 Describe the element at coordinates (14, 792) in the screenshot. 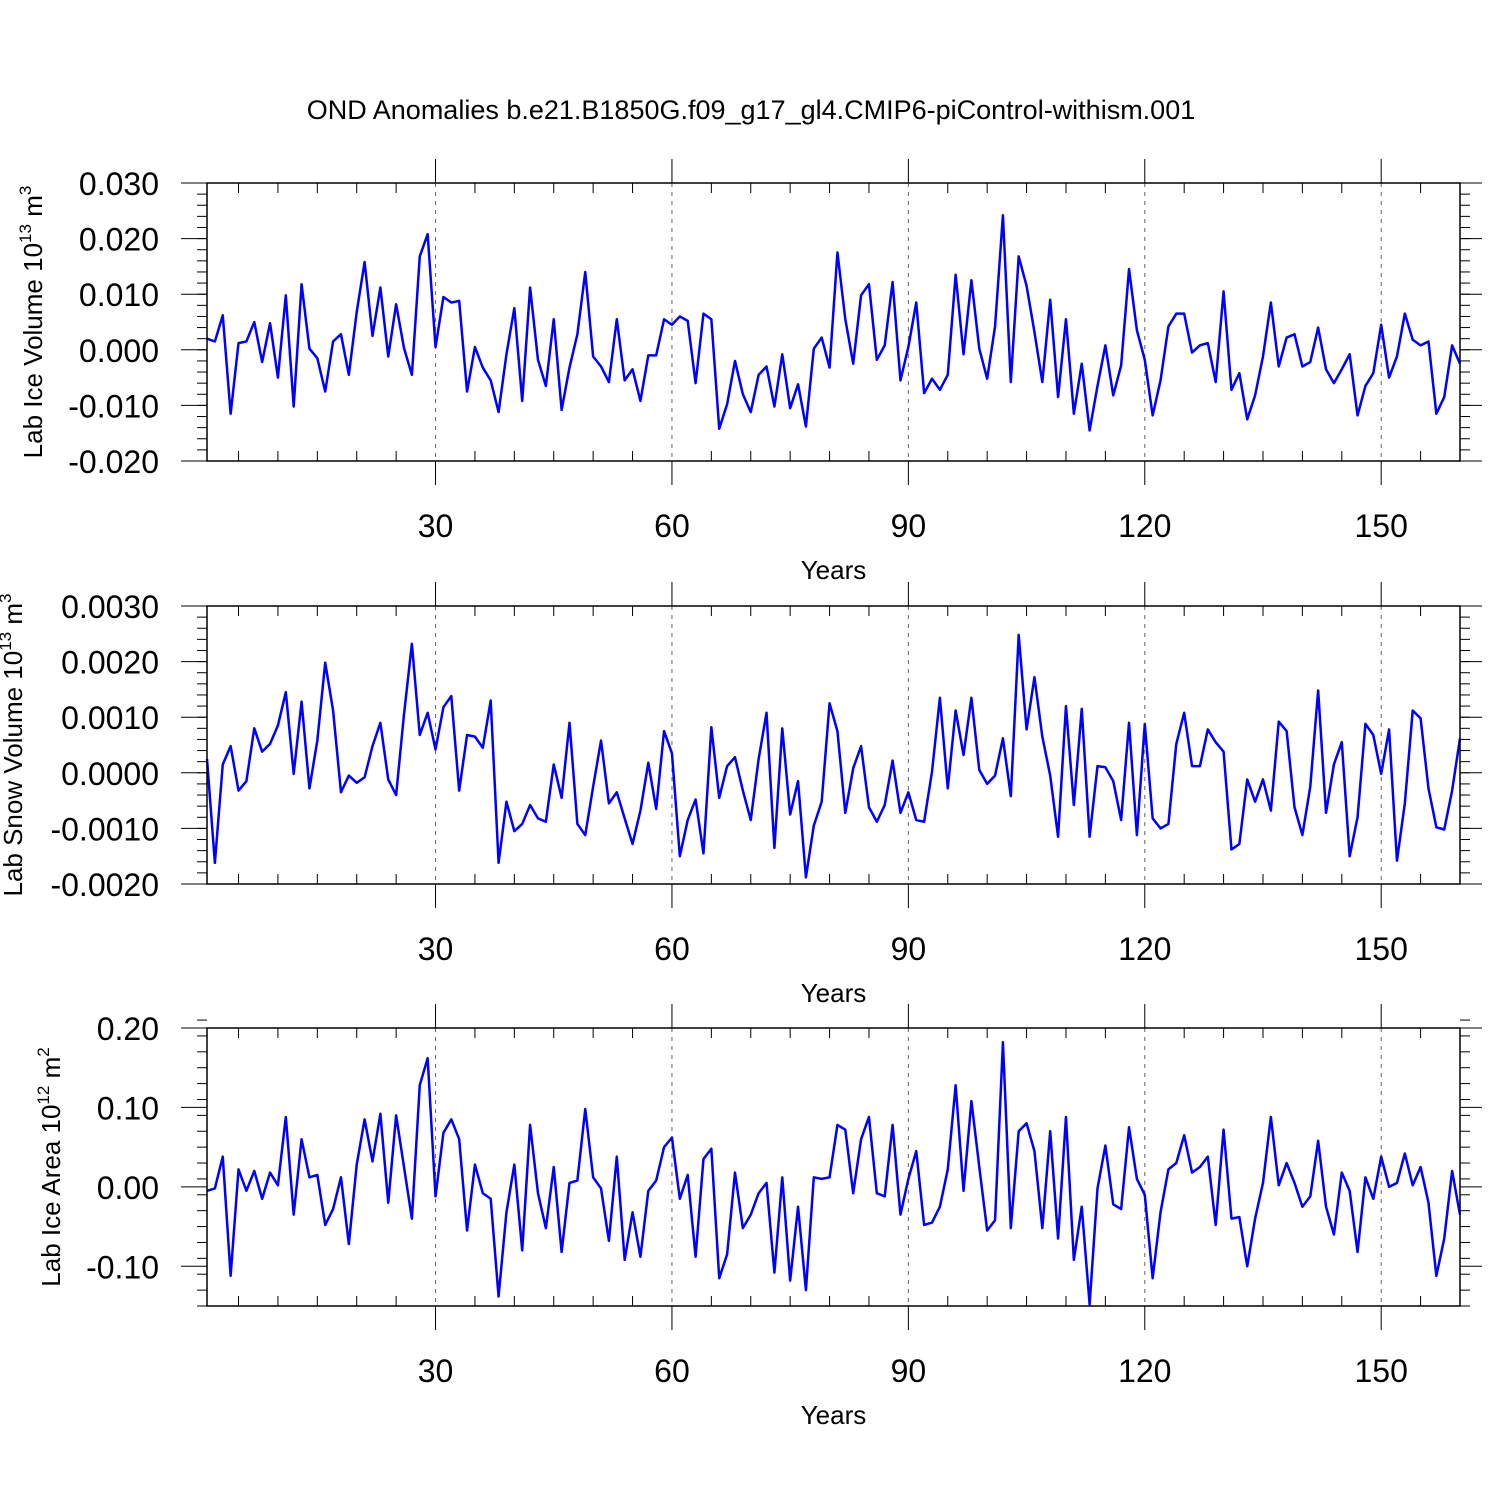

I see `y-axis-title-name: Lab Snow Volume` at that location.